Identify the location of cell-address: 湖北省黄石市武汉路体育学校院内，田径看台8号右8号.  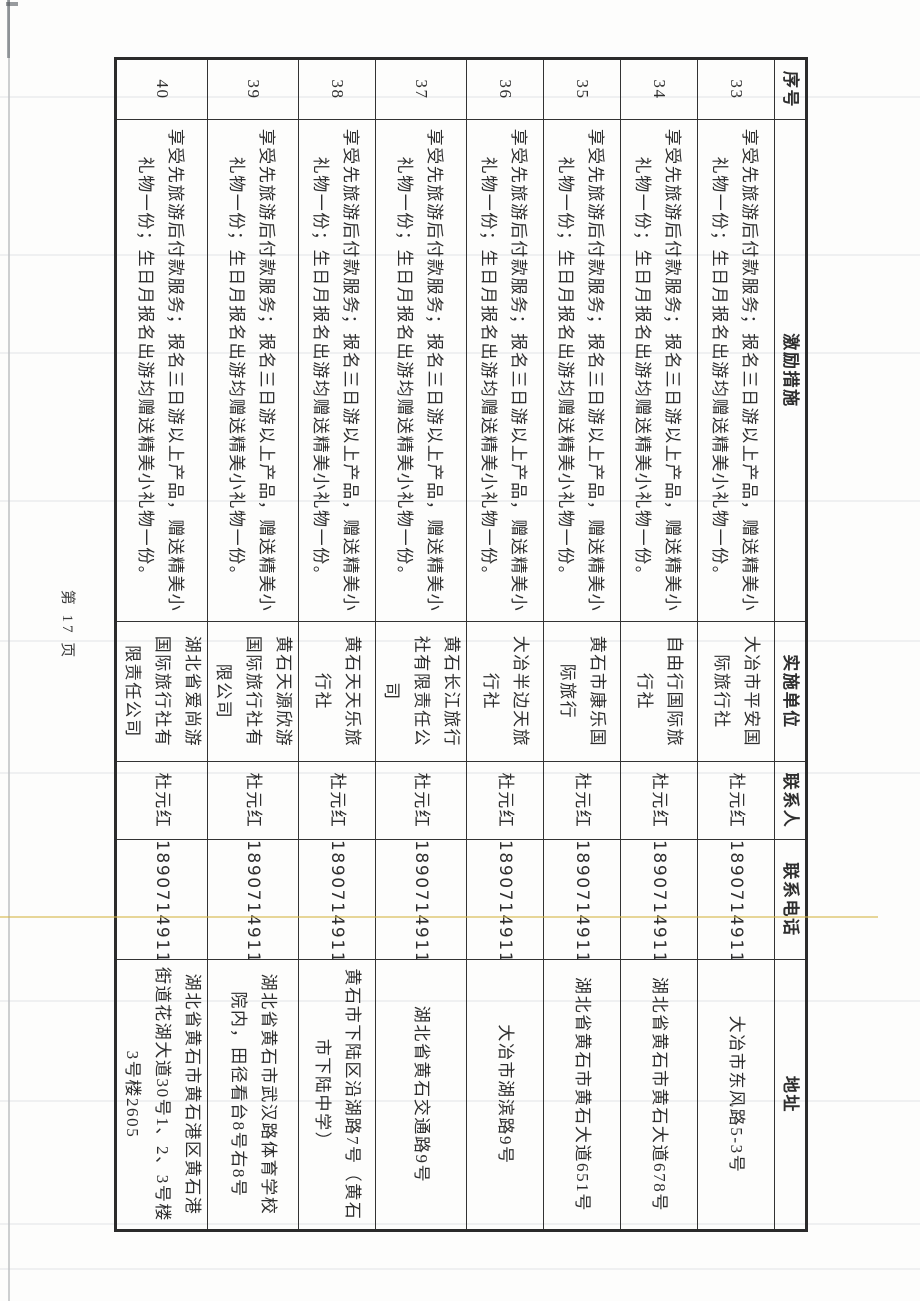
(253, 1095).